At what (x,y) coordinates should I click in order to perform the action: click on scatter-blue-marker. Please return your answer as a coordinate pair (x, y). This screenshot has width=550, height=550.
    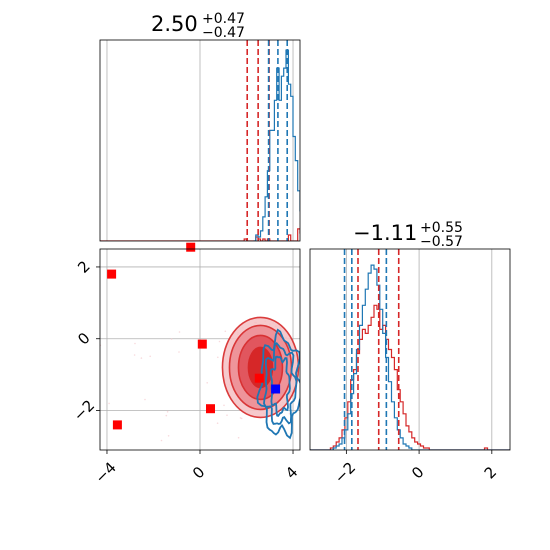
    Looking at the image, I should click on (276, 389).